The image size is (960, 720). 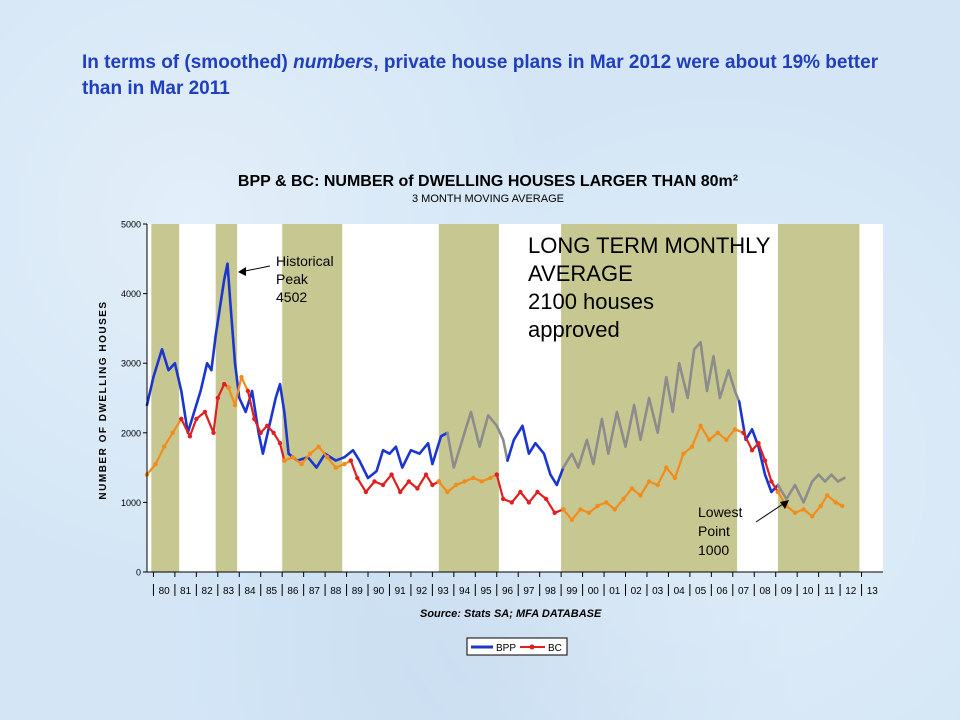 What do you see at coordinates (572, 591) in the screenshot?
I see `x-tick-label: 99` at bounding box center [572, 591].